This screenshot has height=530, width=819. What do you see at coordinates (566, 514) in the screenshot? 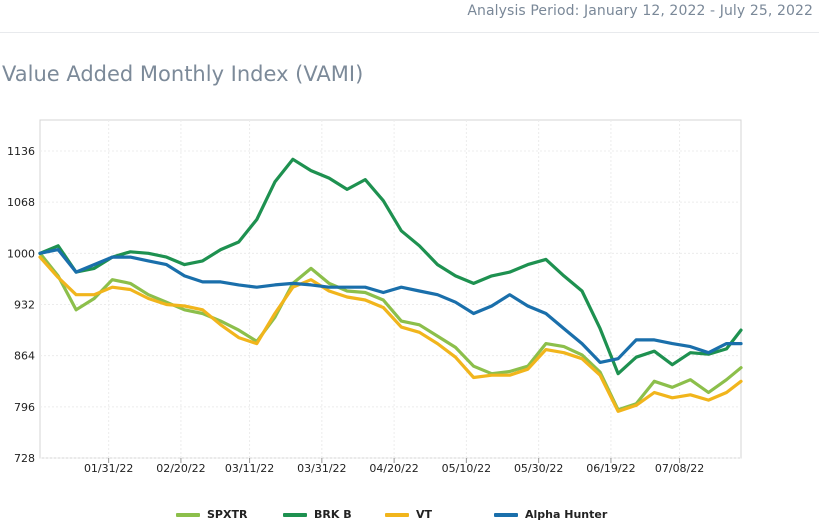
I see `legend-label: Alpha Hunter` at bounding box center [566, 514].